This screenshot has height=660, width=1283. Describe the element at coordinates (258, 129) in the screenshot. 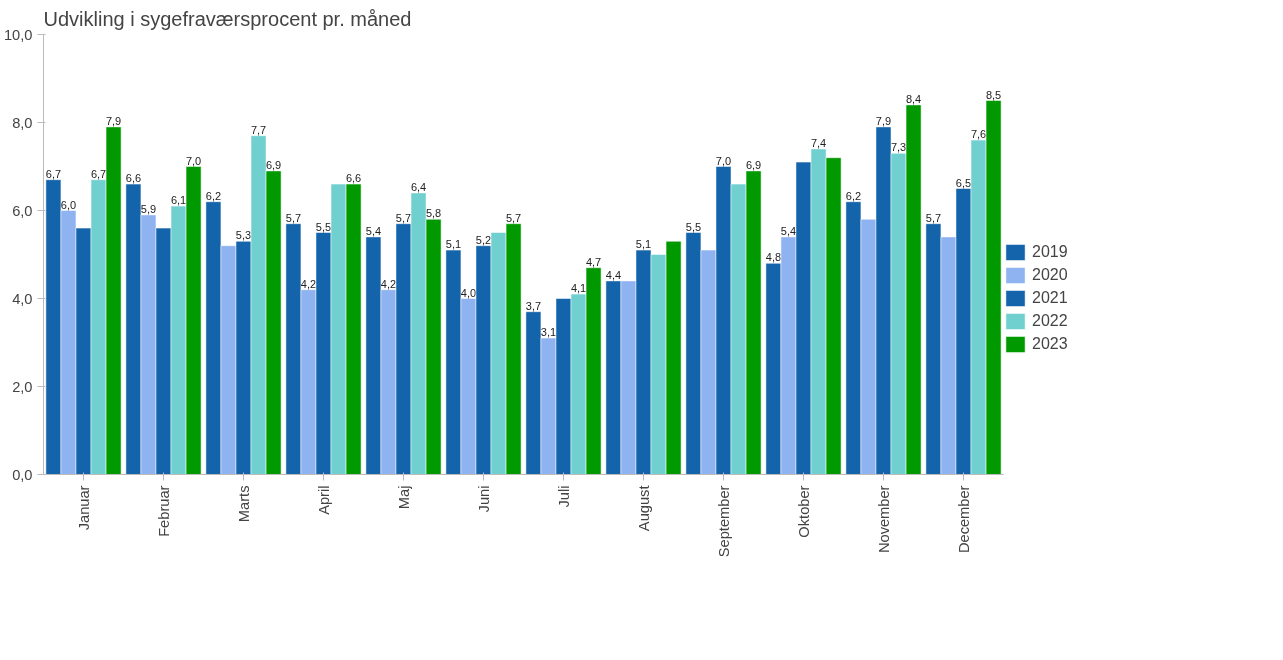

I see `data-label: 7,7` at that location.